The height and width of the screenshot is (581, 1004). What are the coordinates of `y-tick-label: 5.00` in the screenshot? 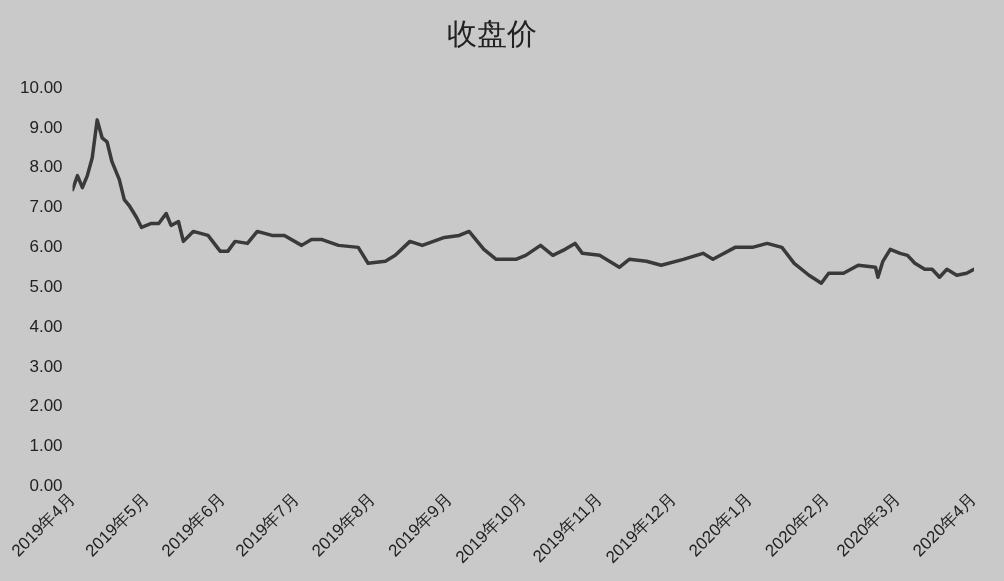 It's located at (46, 286).